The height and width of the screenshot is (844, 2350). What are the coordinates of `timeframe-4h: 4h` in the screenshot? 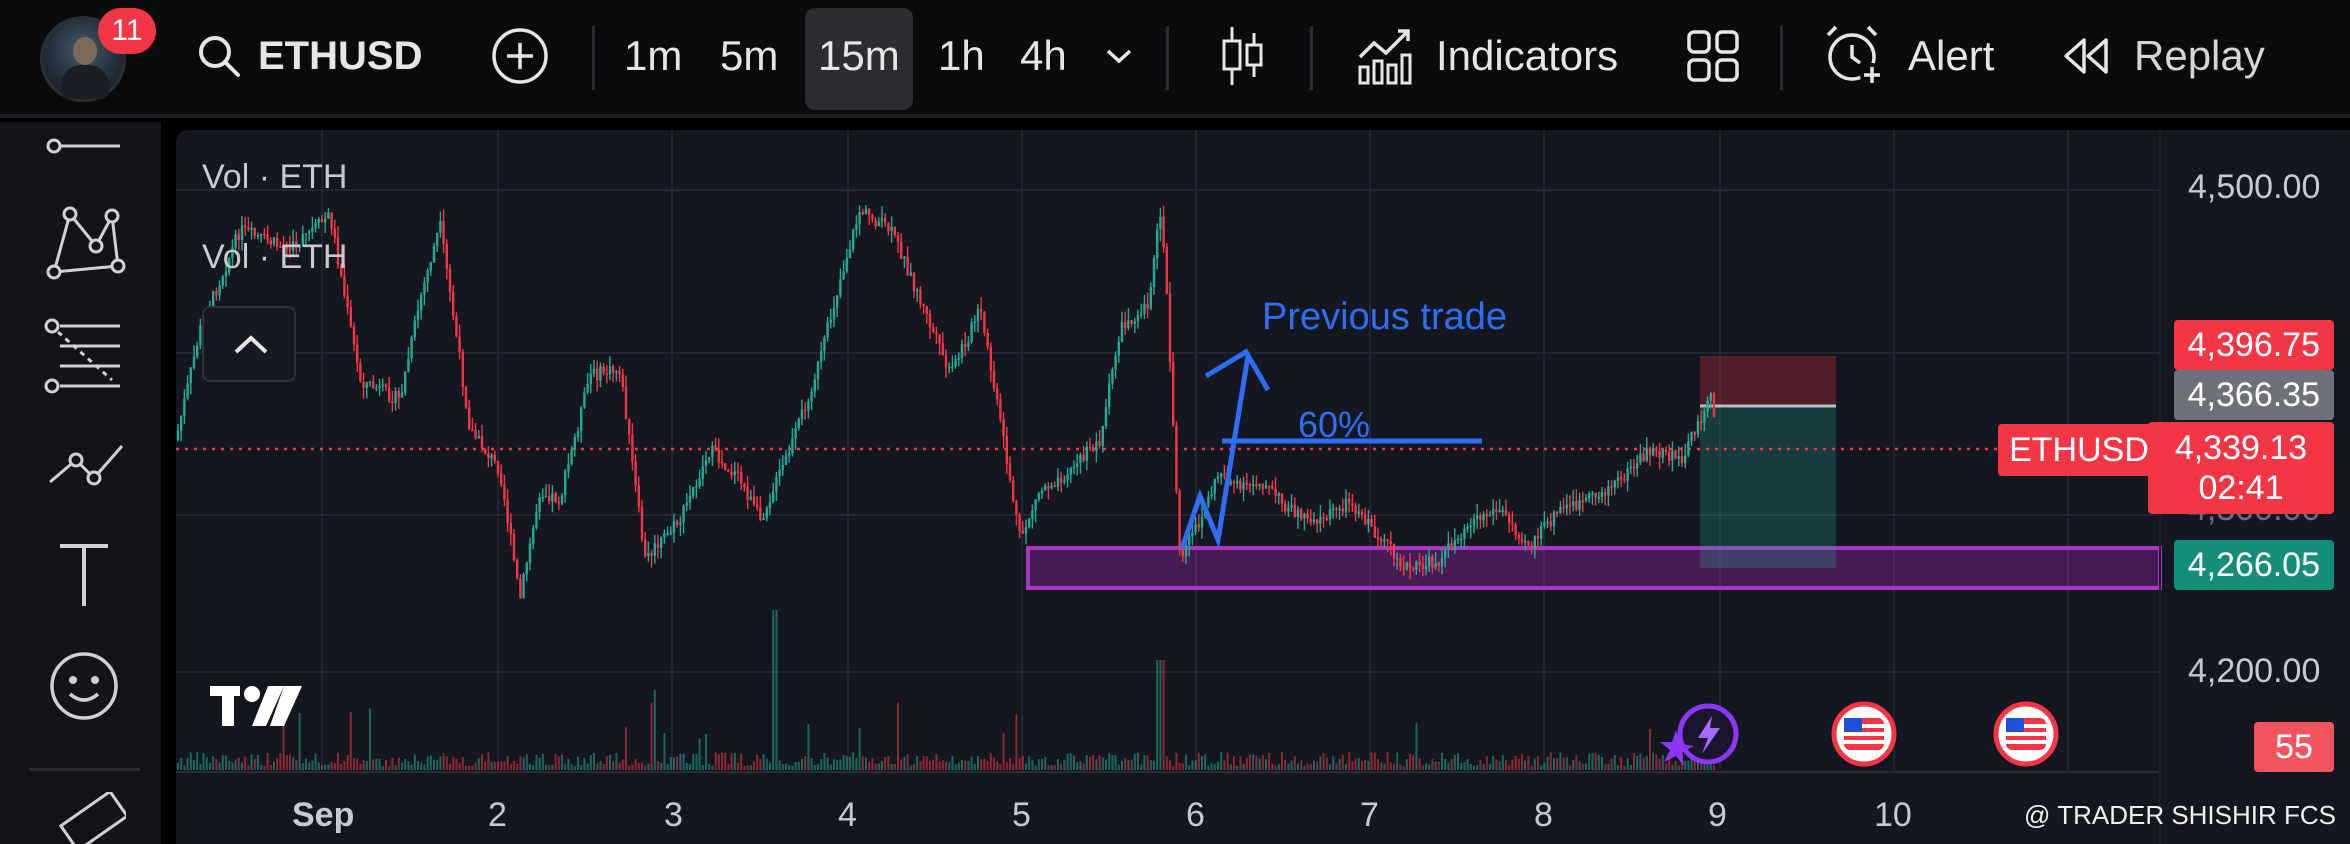 It's located at (1043, 55).